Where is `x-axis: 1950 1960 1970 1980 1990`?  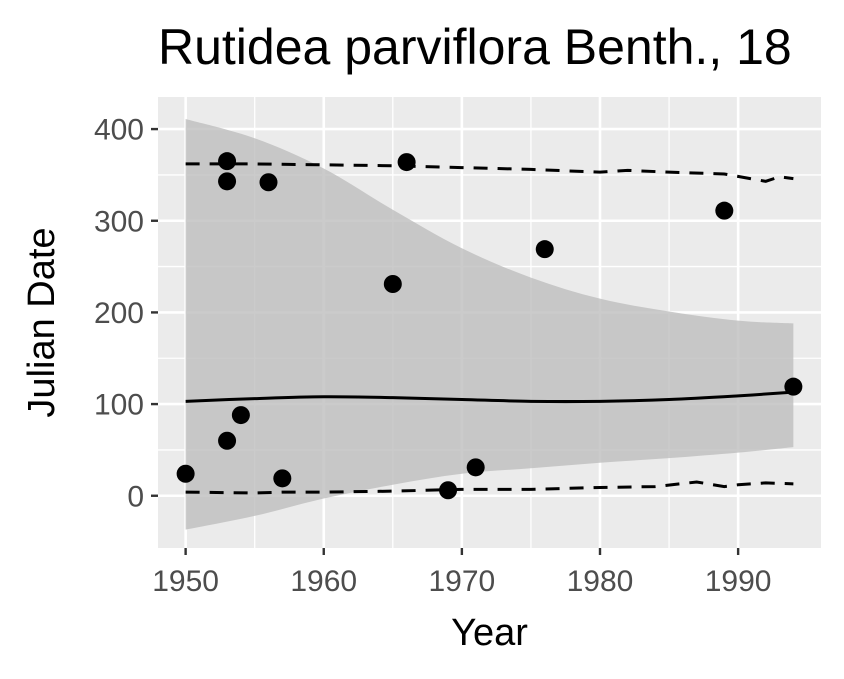
x-axis: 1950 1960 1970 1980 1990 is located at coordinates (462, 573).